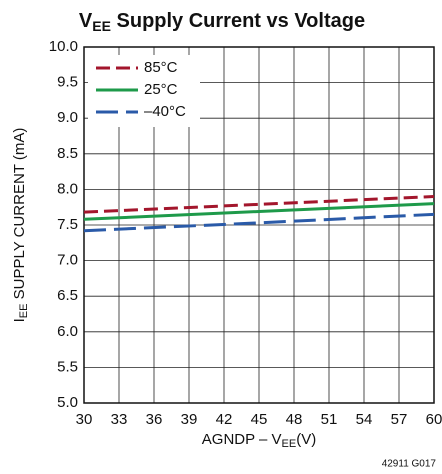 This screenshot has width=442, height=474. I want to click on x-axis-label: AGNDP – VEE(V), so click(259, 440).